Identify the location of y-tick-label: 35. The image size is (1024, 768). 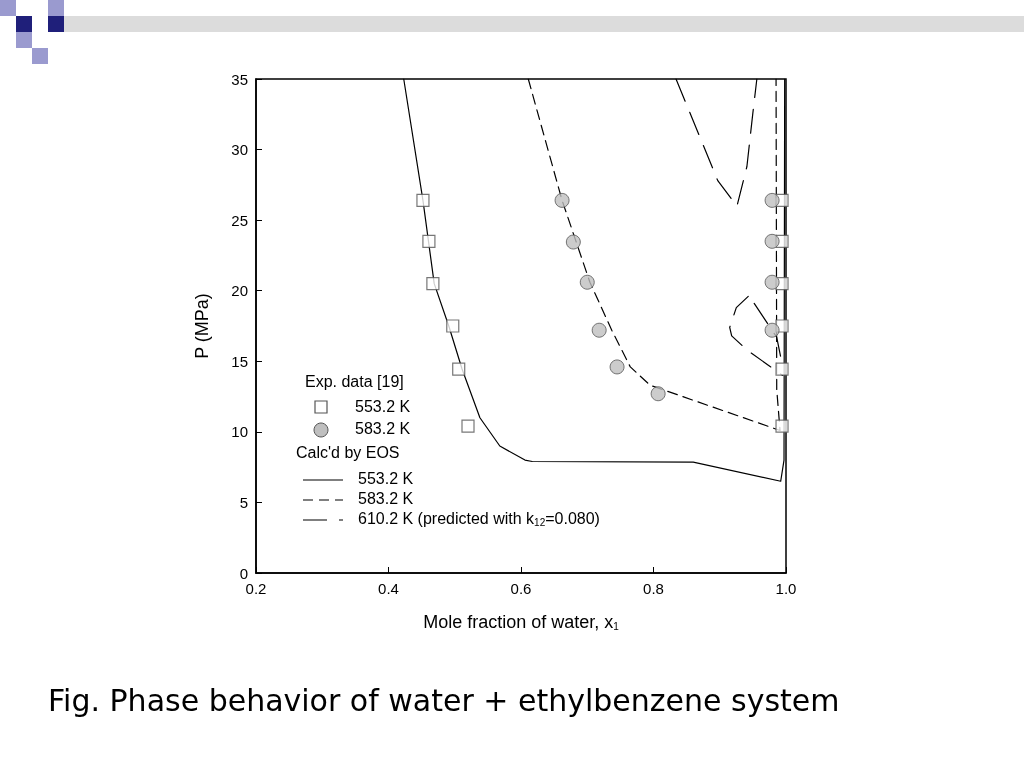
(239, 79).